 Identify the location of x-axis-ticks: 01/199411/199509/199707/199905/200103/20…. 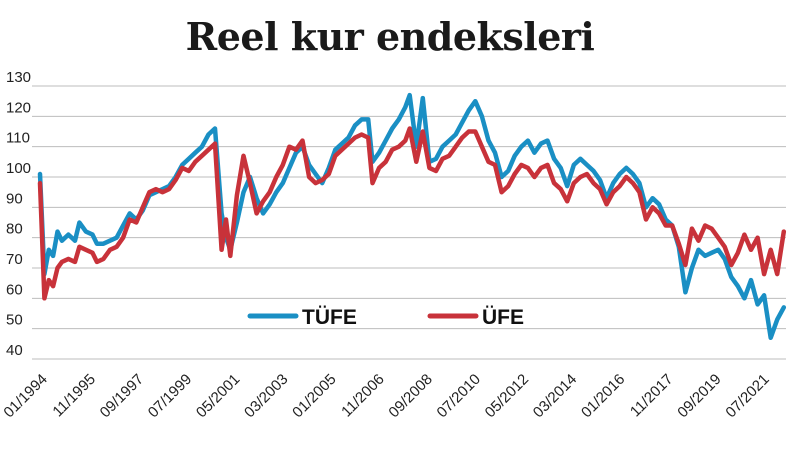
(386, 396).